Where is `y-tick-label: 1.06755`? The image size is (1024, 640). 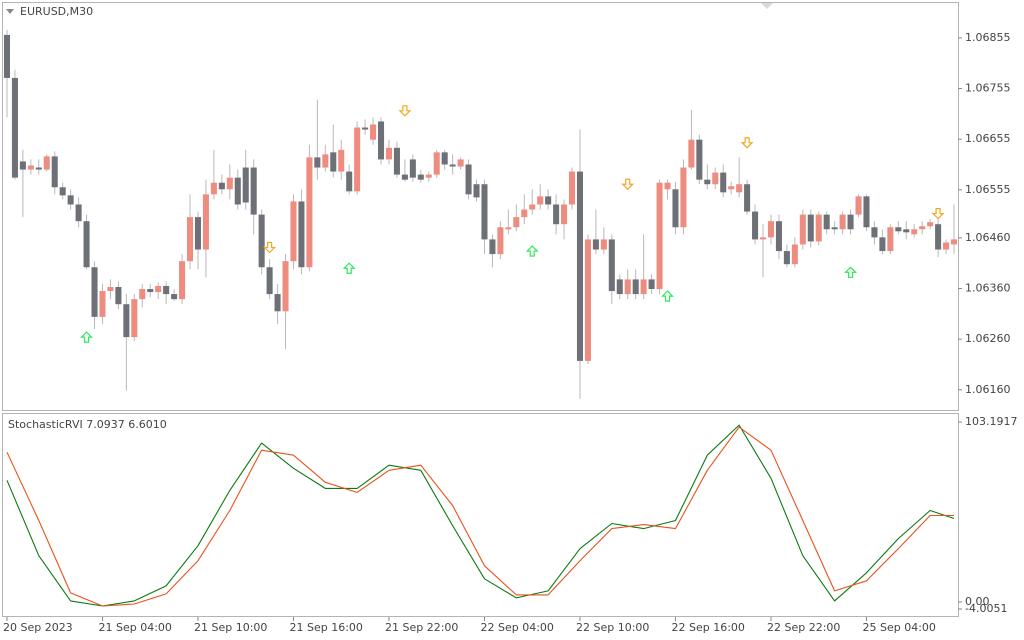
y-tick-label: 1.06755 is located at coordinates (988, 88).